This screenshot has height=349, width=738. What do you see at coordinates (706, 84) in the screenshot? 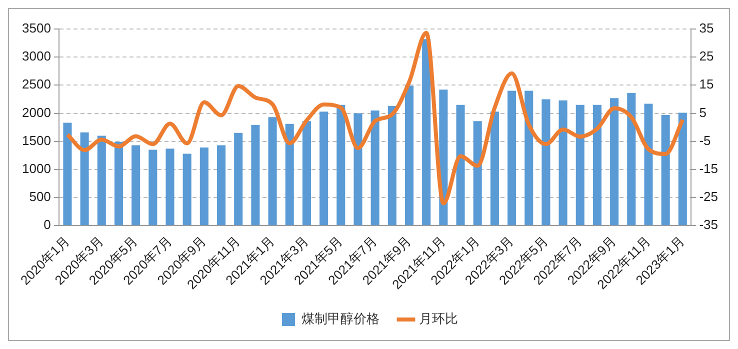
I see `y2-tick-label: 15` at bounding box center [706, 84].